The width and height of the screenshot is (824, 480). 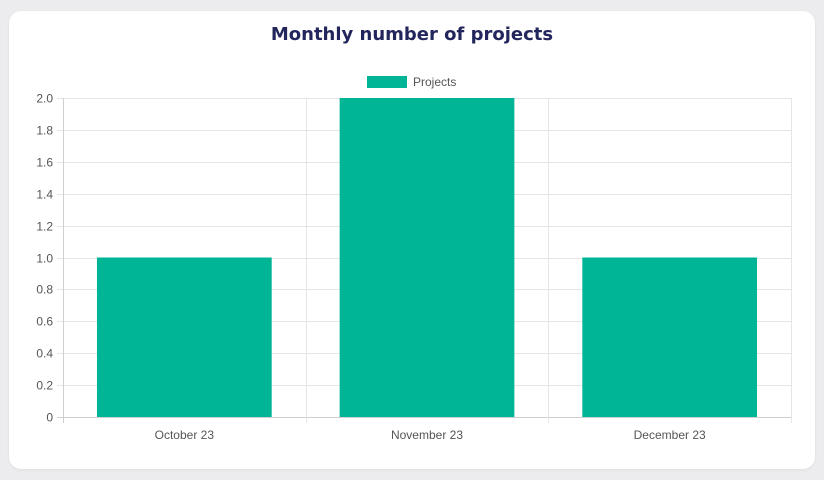 What do you see at coordinates (44, 386) in the screenshot?
I see `y-tick-label: 0.2` at bounding box center [44, 386].